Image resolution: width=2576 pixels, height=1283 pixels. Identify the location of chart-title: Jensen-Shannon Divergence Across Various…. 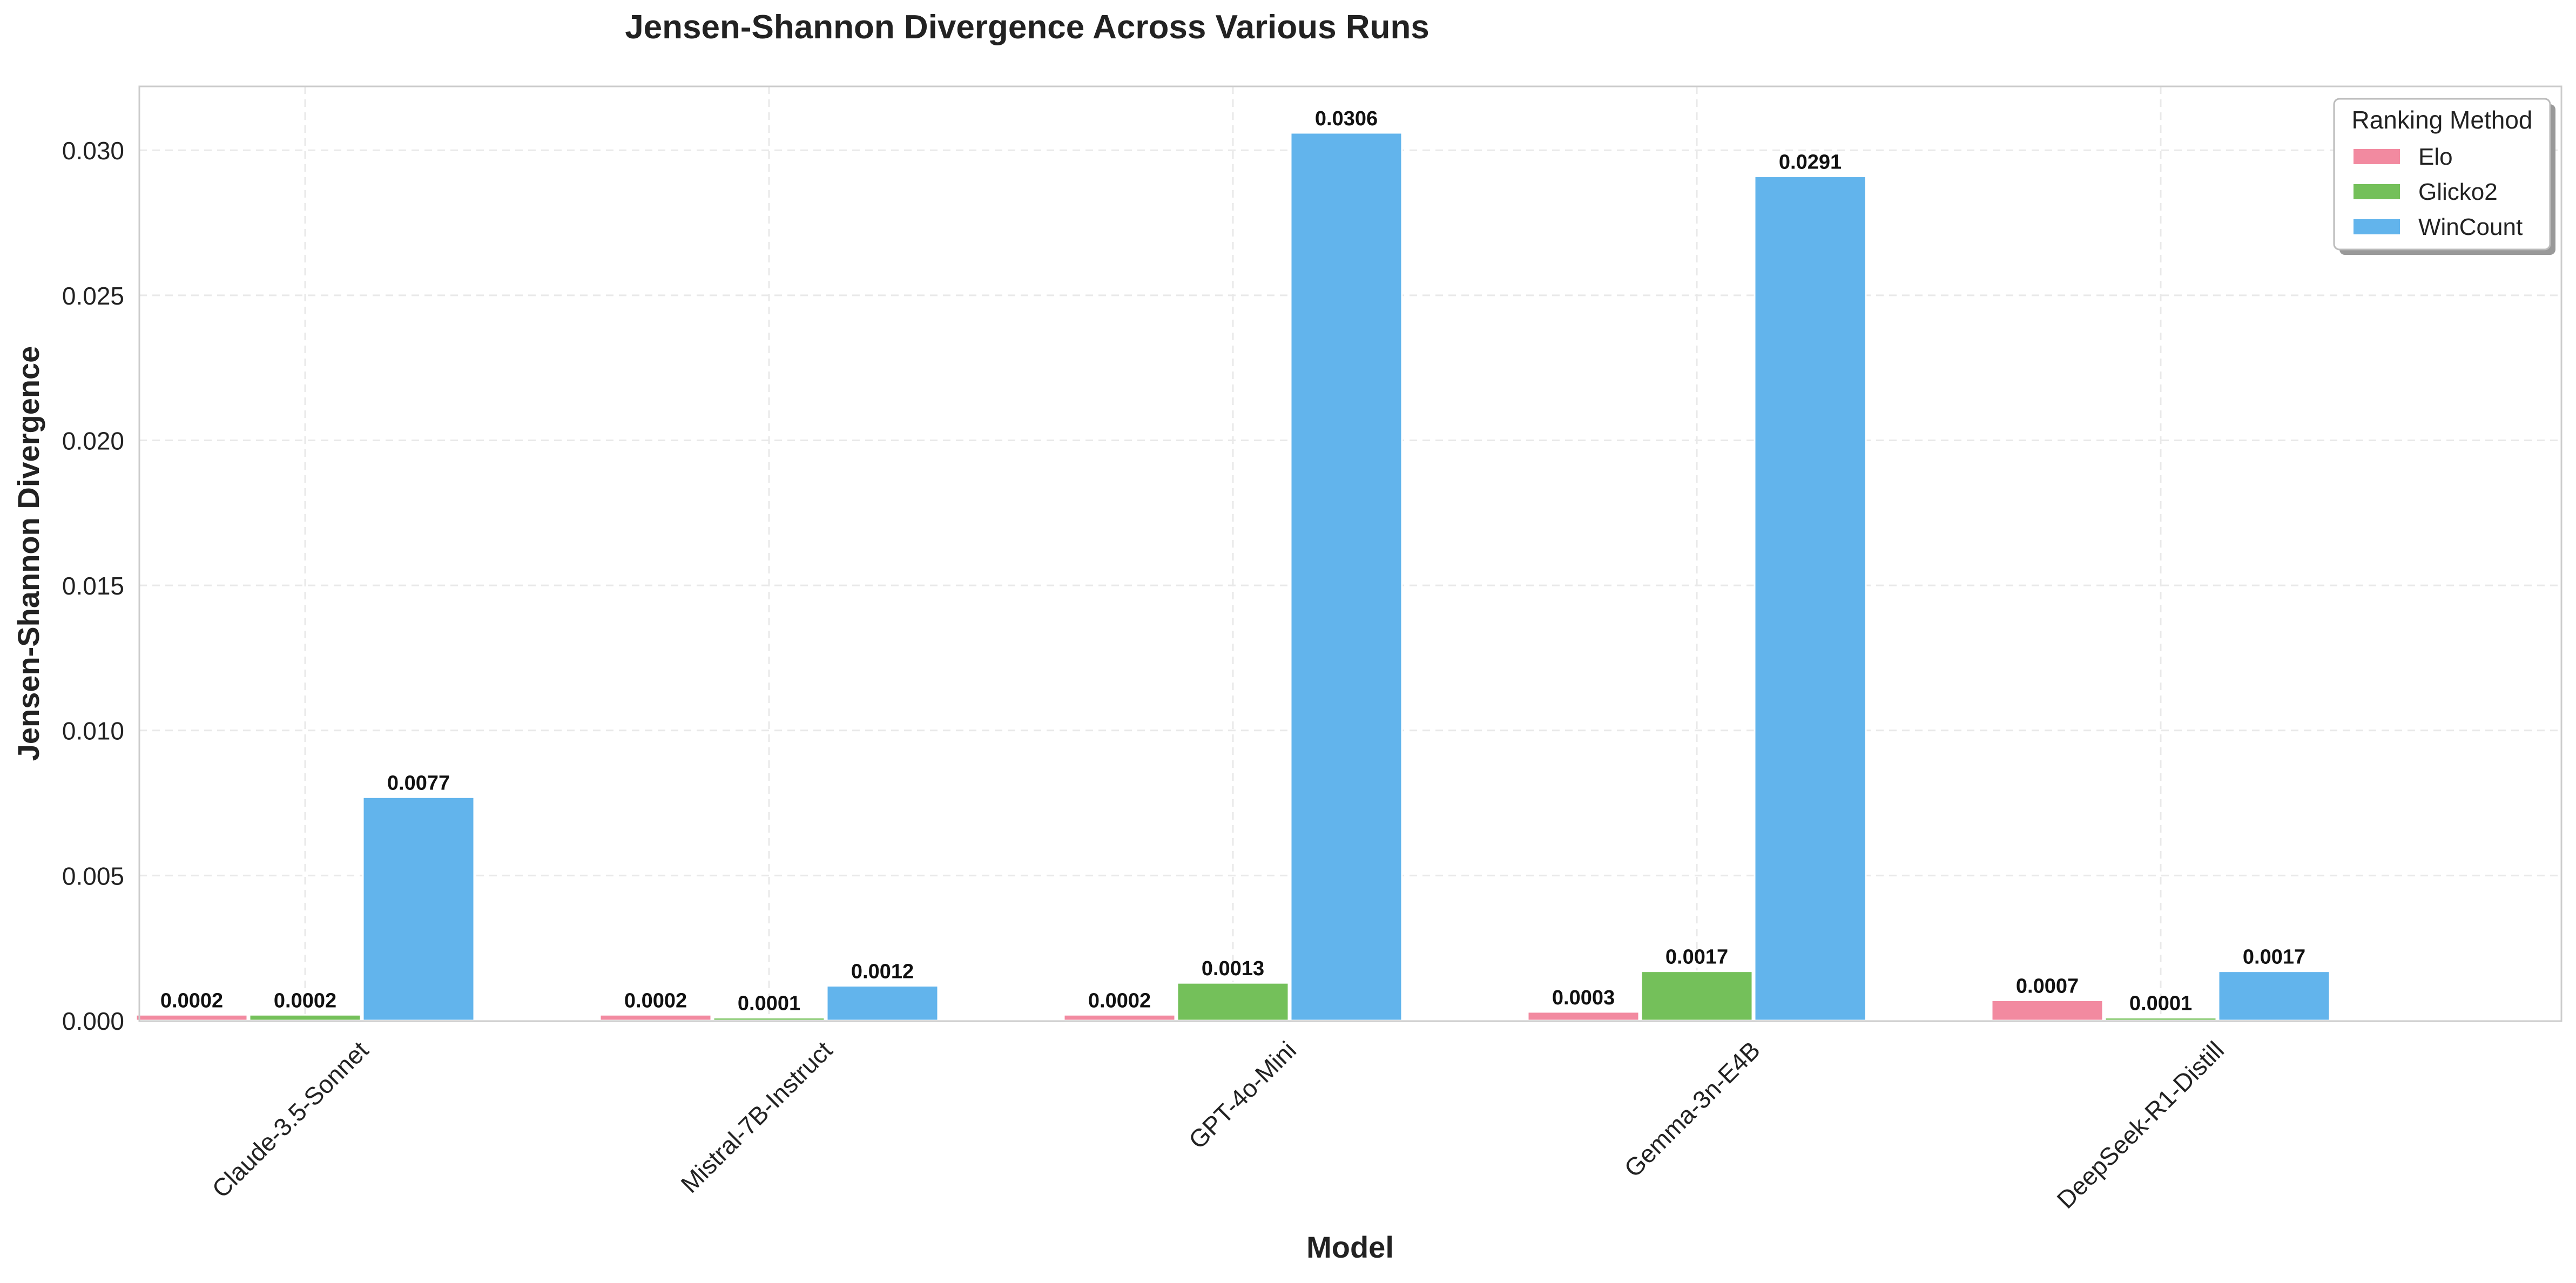
(1027, 28).